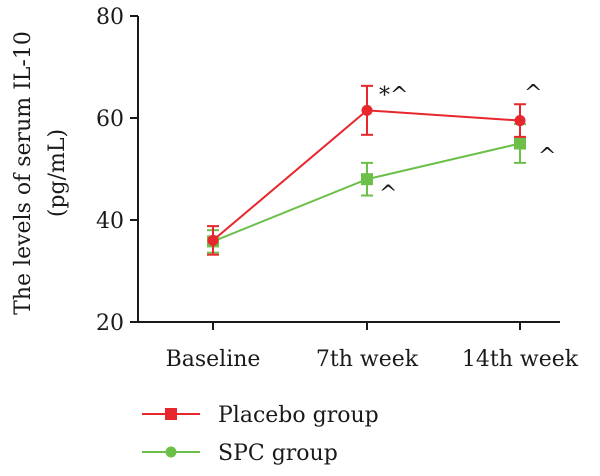 This screenshot has width=600, height=476. I want to click on legend-label: SPC group, so click(278, 453).